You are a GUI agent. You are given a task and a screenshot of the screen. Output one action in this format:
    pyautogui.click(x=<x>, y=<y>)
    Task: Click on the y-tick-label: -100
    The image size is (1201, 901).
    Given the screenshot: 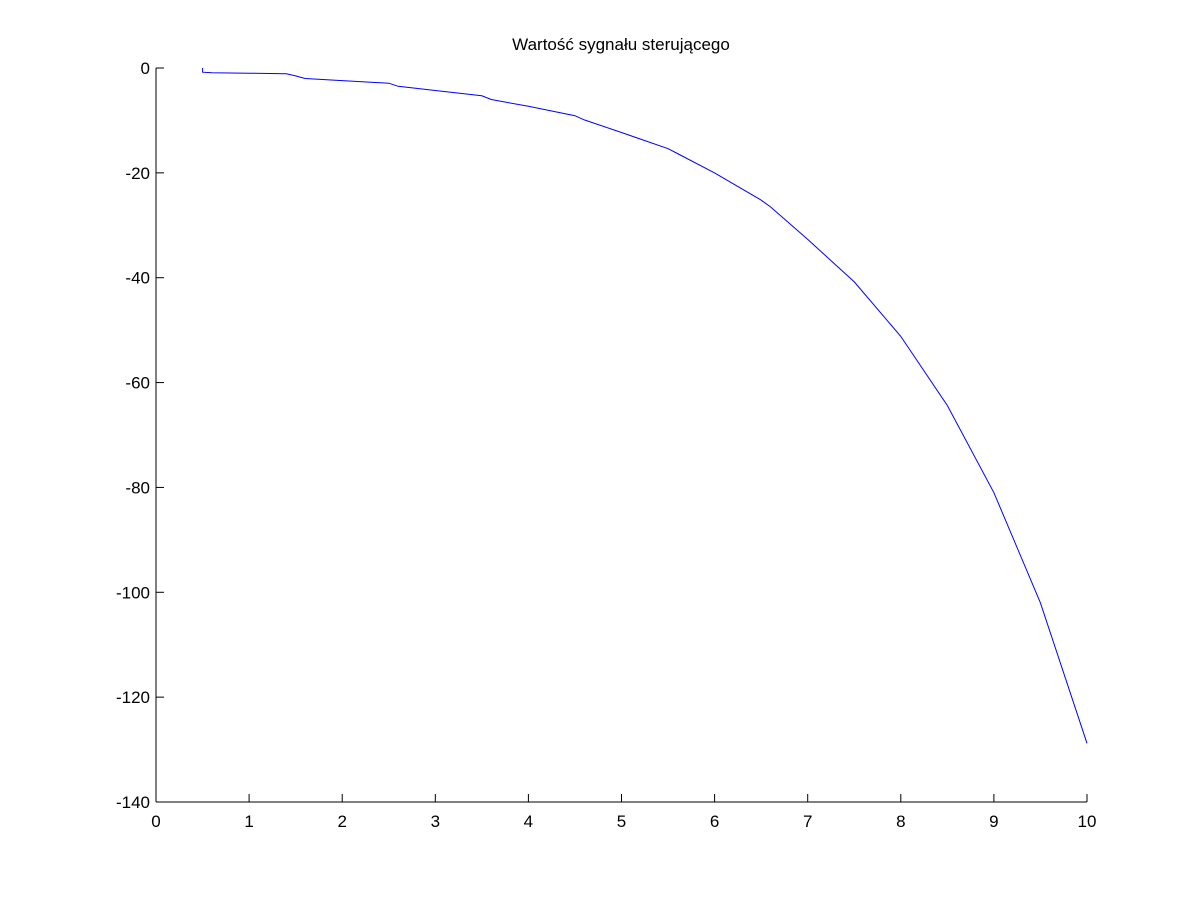 What is the action you would take?
    pyautogui.click(x=133, y=592)
    